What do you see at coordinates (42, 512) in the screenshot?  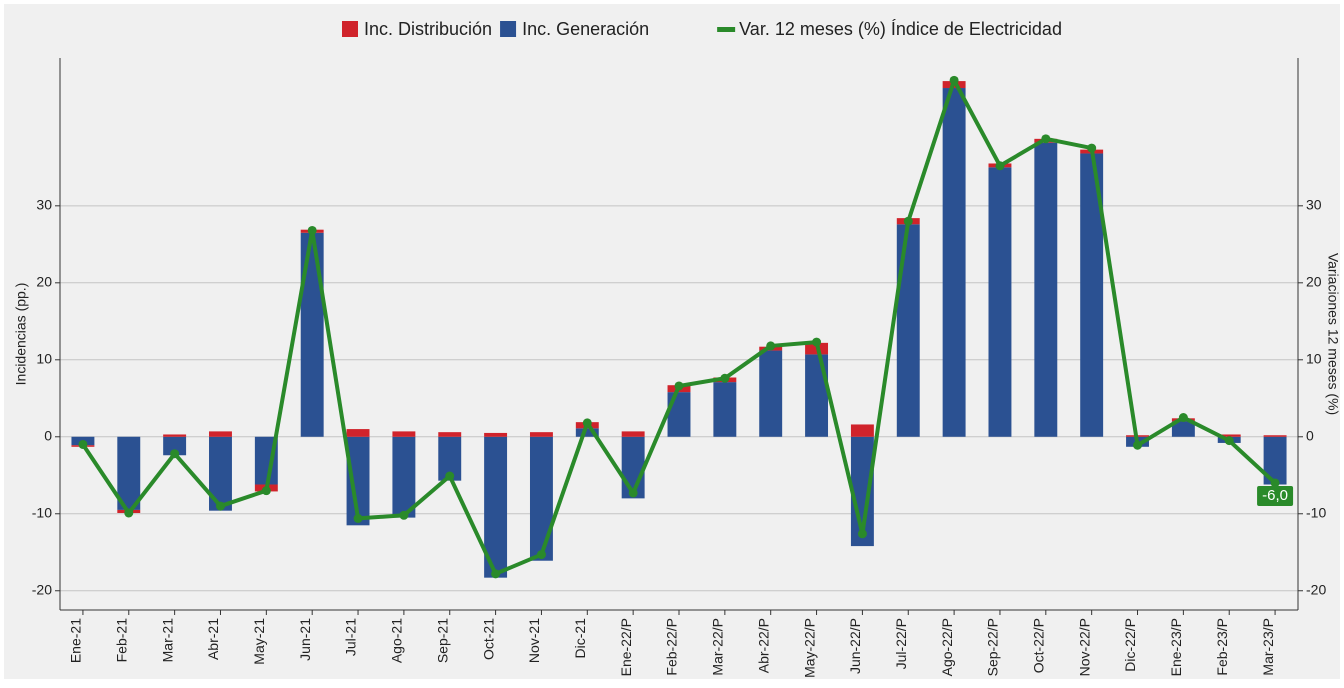 I see `y-tick-label: -10` at bounding box center [42, 512].